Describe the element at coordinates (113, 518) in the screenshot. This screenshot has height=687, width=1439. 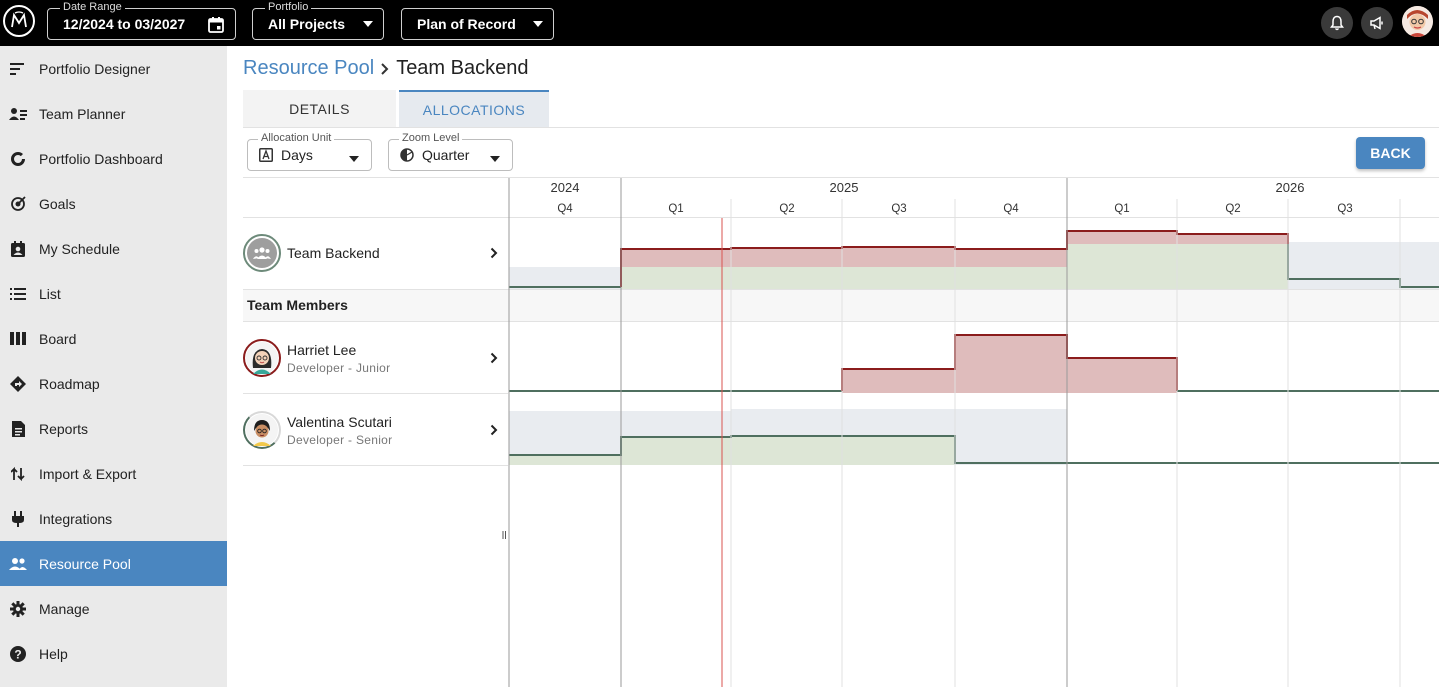
I see `sidebar-item-integrations: Integrations` at that location.